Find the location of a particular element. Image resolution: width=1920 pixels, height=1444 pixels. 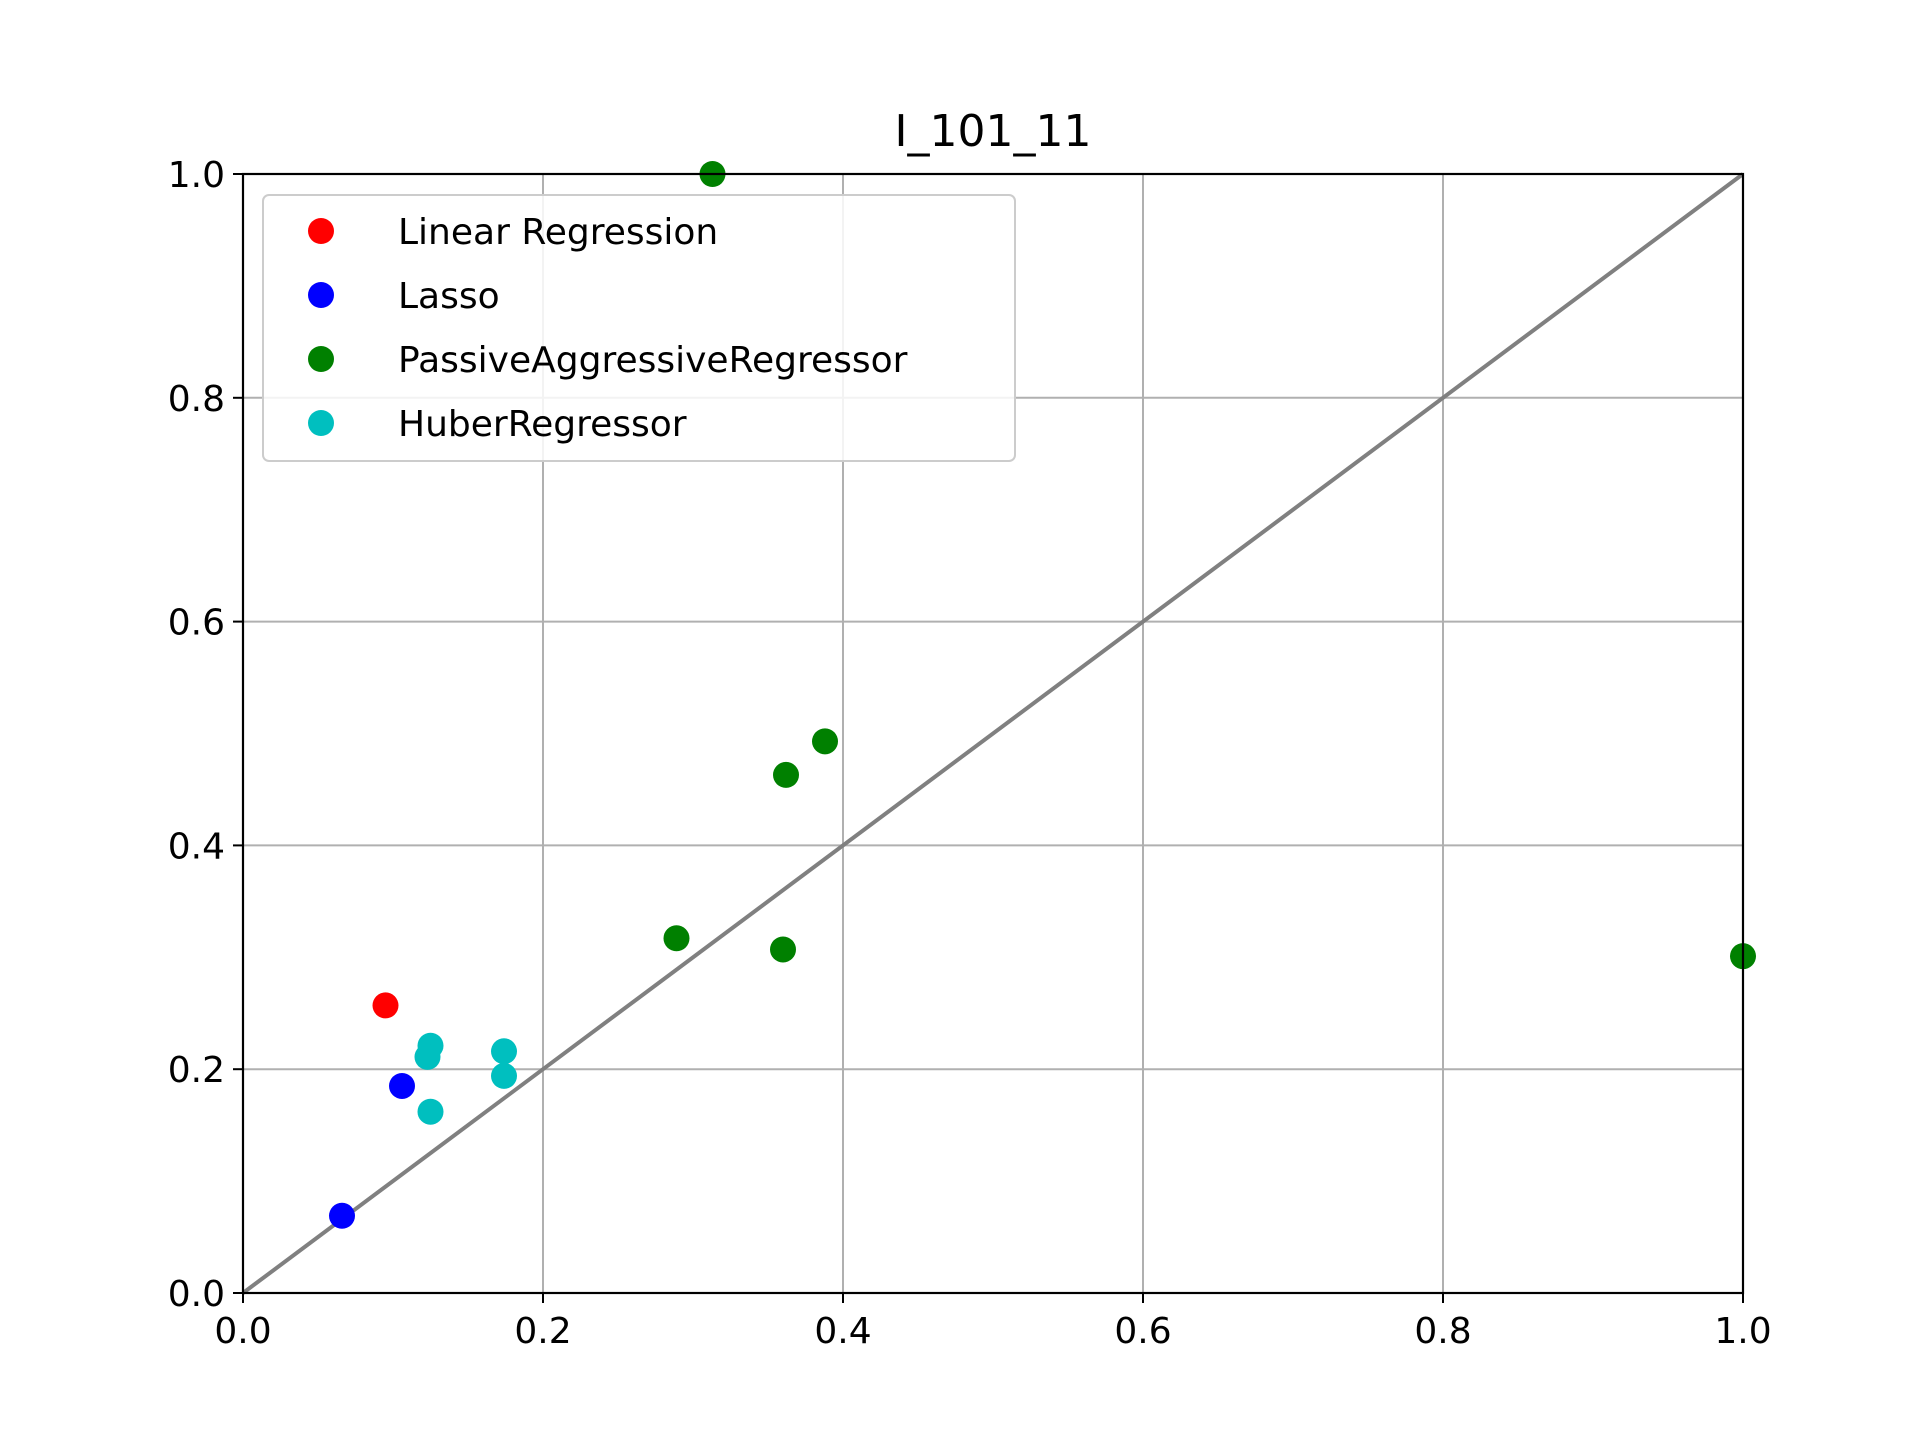

legend-label-passiveaggressiveregressor: PassiveAggressiveRegressor is located at coordinates (653, 360).